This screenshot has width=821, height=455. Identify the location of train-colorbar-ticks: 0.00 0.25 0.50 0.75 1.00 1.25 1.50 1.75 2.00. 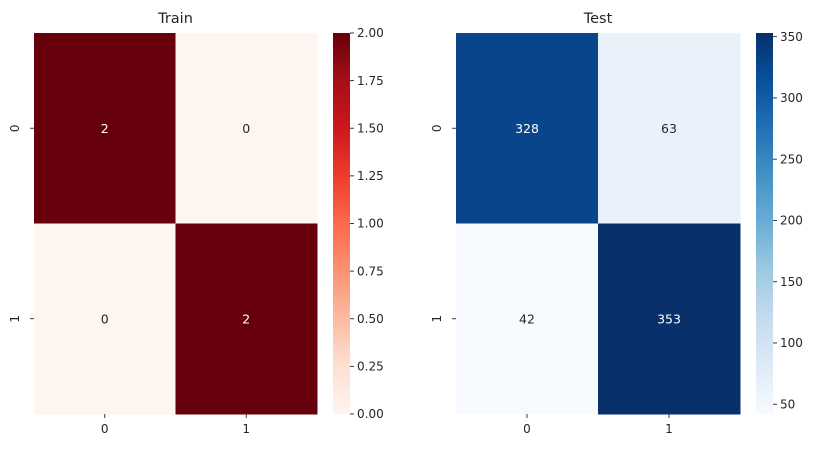
(367, 223).